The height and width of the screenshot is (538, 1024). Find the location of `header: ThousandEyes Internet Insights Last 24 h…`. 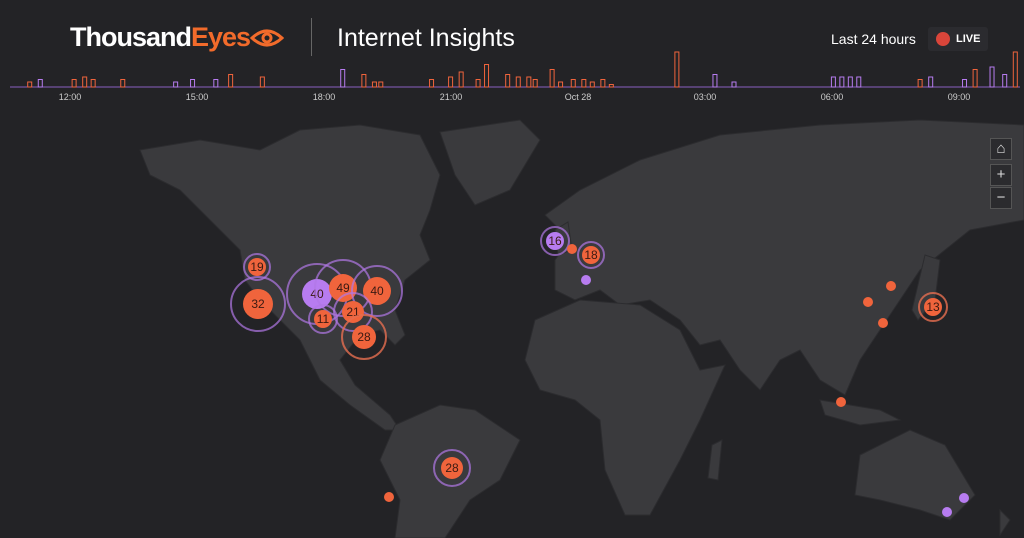

header: ThousandEyes Internet Insights Last 24 h… is located at coordinates (512, 40).